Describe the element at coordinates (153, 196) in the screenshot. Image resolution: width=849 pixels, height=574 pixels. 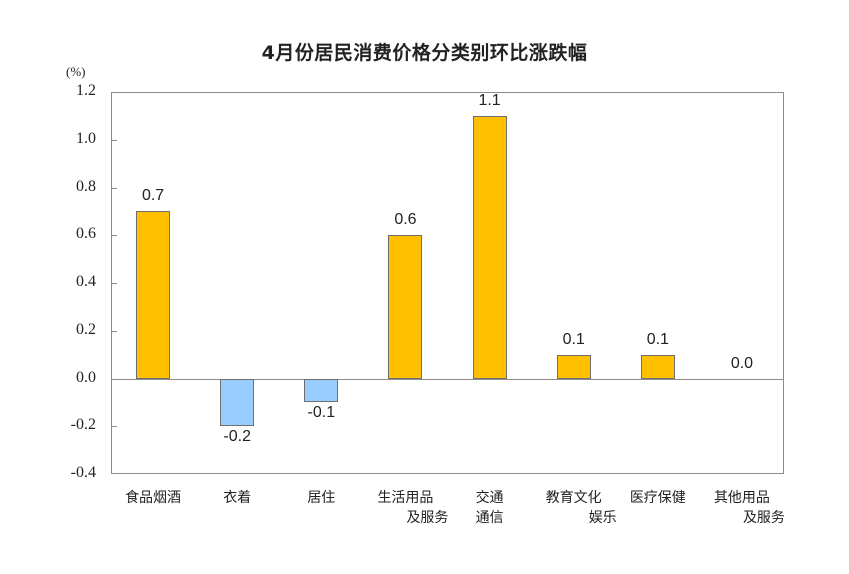
I see `value-label: 0.7` at that location.